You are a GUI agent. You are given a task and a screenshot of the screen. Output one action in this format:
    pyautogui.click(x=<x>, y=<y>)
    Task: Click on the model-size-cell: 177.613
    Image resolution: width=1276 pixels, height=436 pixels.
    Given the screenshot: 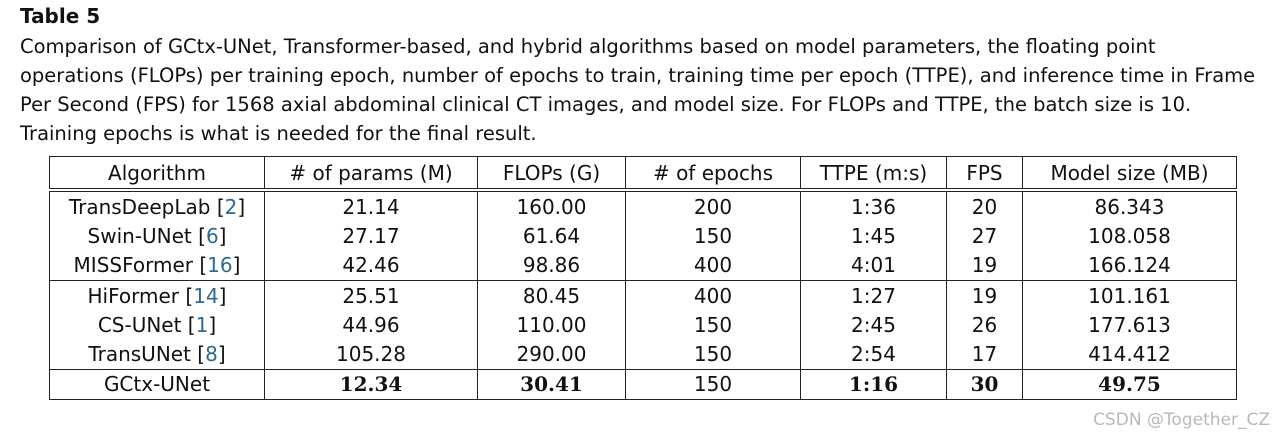 What is the action you would take?
    pyautogui.click(x=1129, y=325)
    